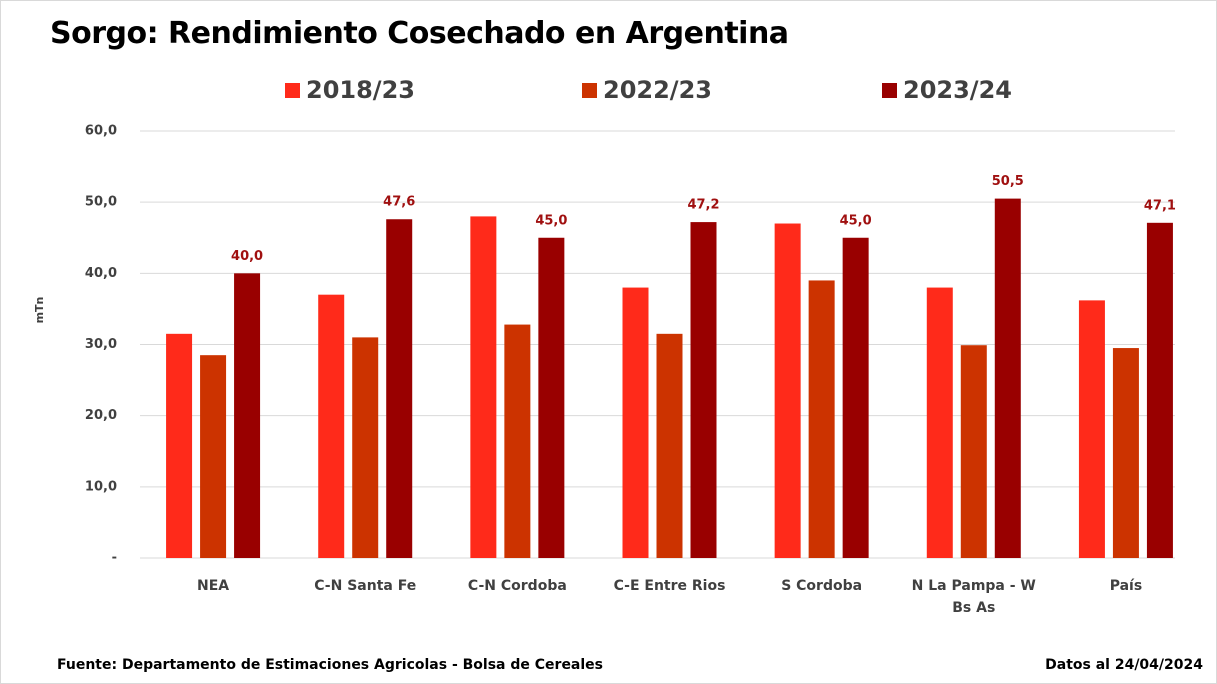 This screenshot has height=684, width=1217. What do you see at coordinates (360, 90) in the screenshot?
I see `legend-label: 2018/23` at bounding box center [360, 90].